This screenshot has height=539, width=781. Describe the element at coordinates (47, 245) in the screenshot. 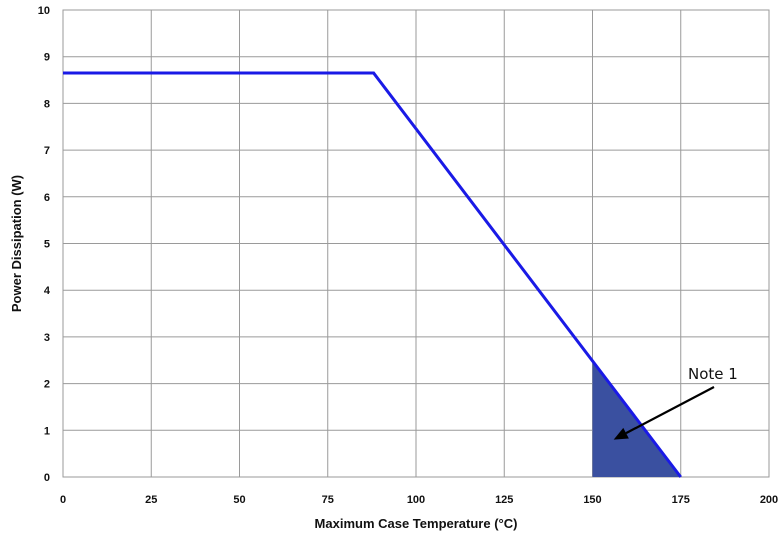

I see `y-tick-label: 5` at that location.